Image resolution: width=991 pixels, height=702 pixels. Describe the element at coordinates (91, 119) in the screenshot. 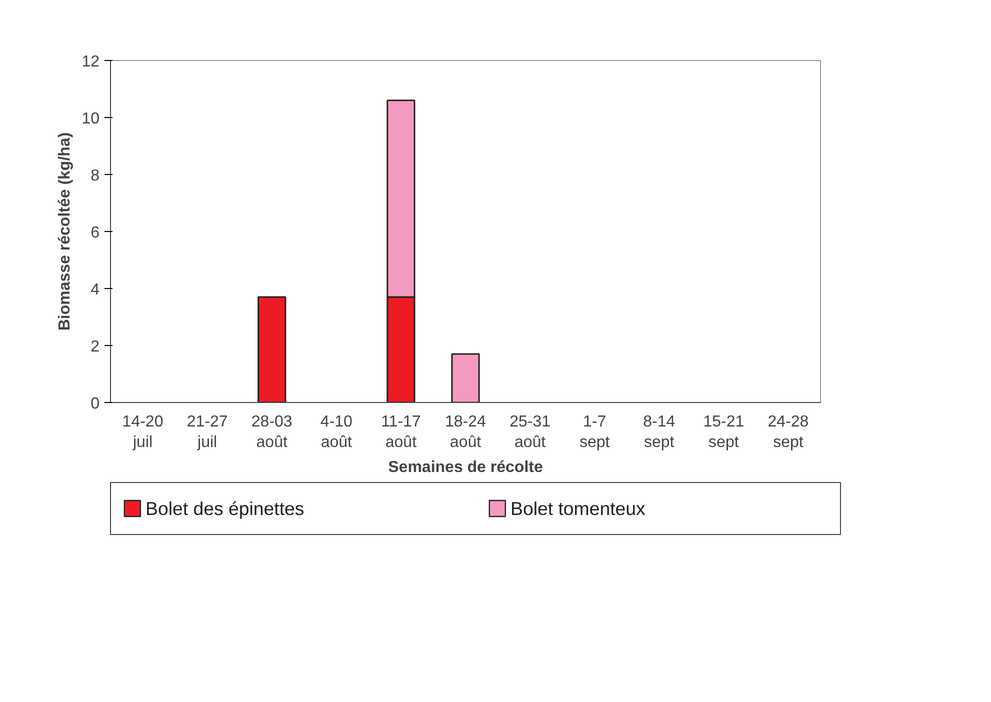

I see `y-tick-label: 10` at that location.